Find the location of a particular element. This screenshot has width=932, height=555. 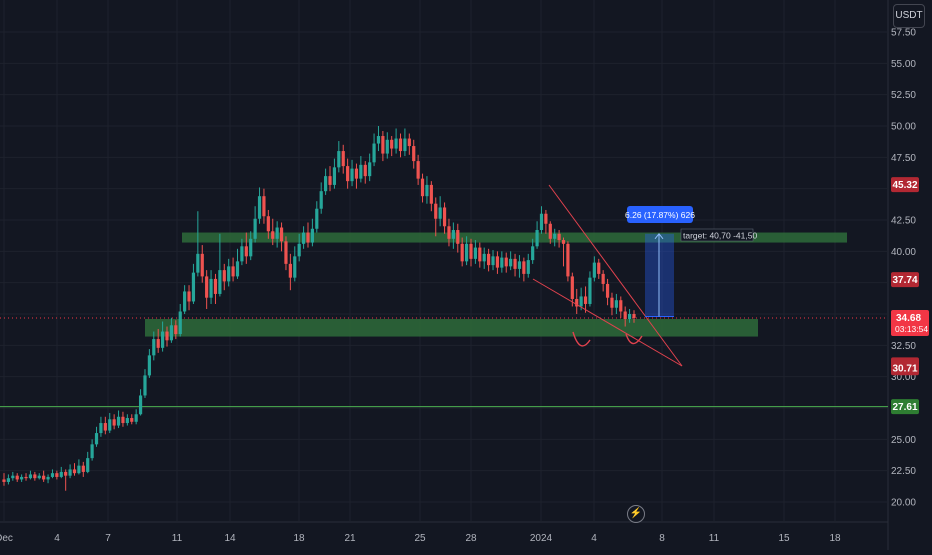

measure-arrow-head is located at coordinates (659, 236).